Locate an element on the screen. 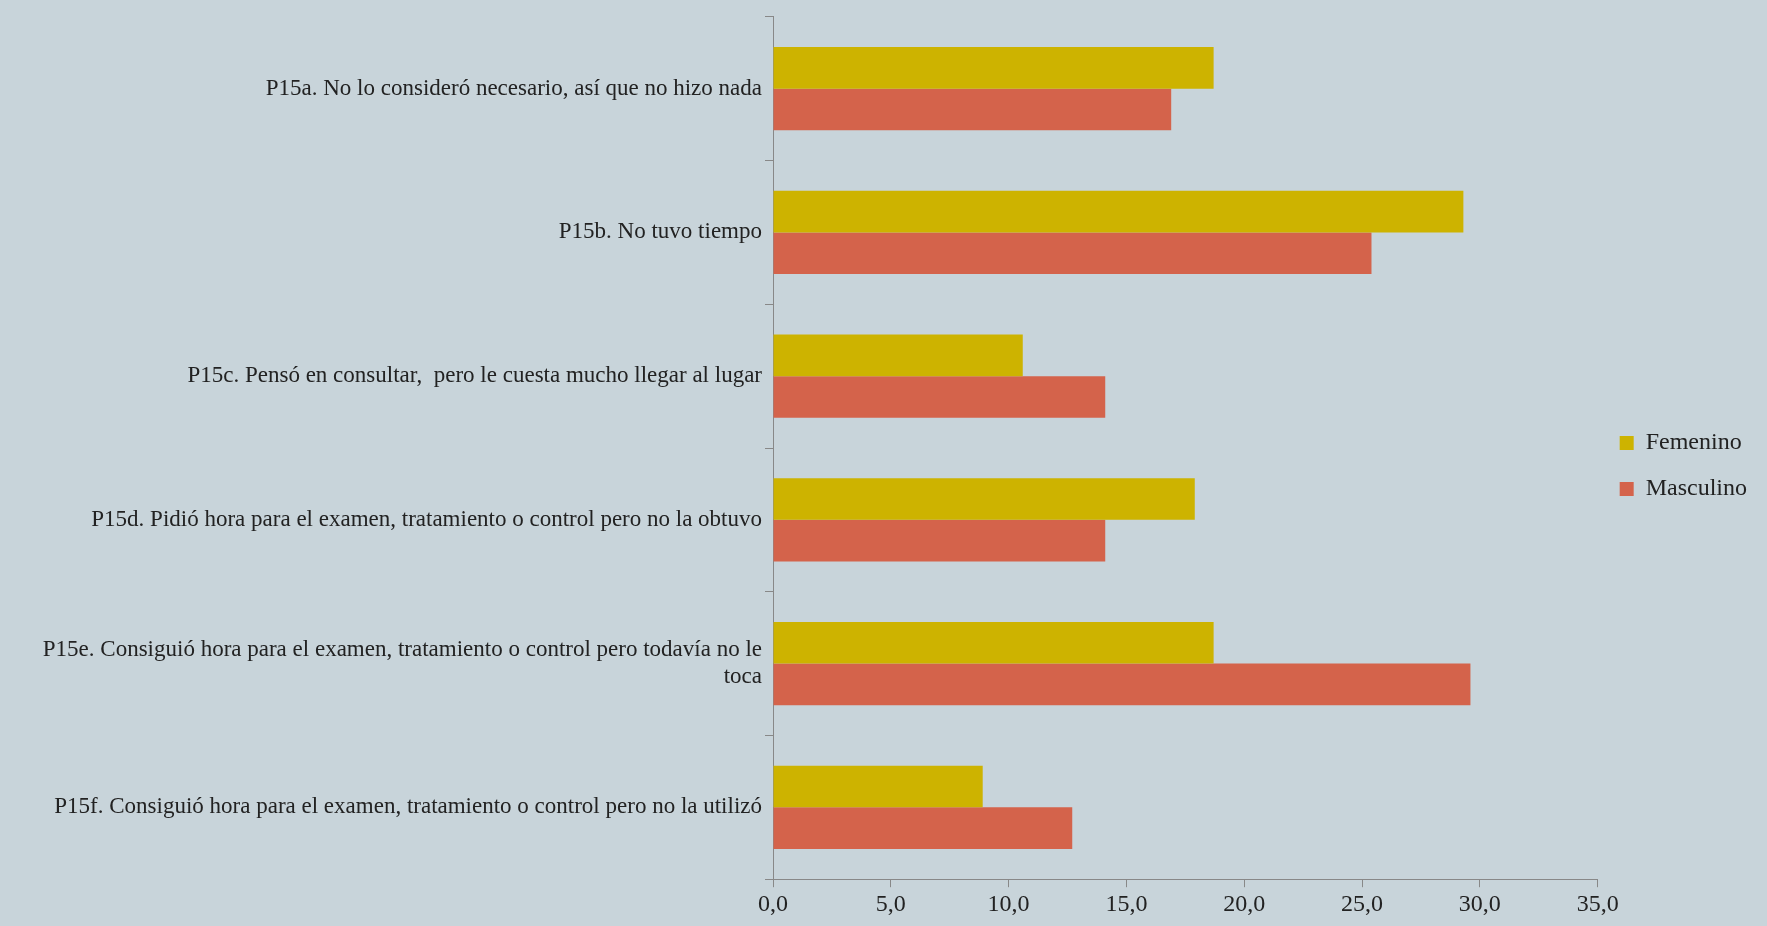 The height and width of the screenshot is (926, 1767). legend-label: Femenino is located at coordinates (1693, 441).